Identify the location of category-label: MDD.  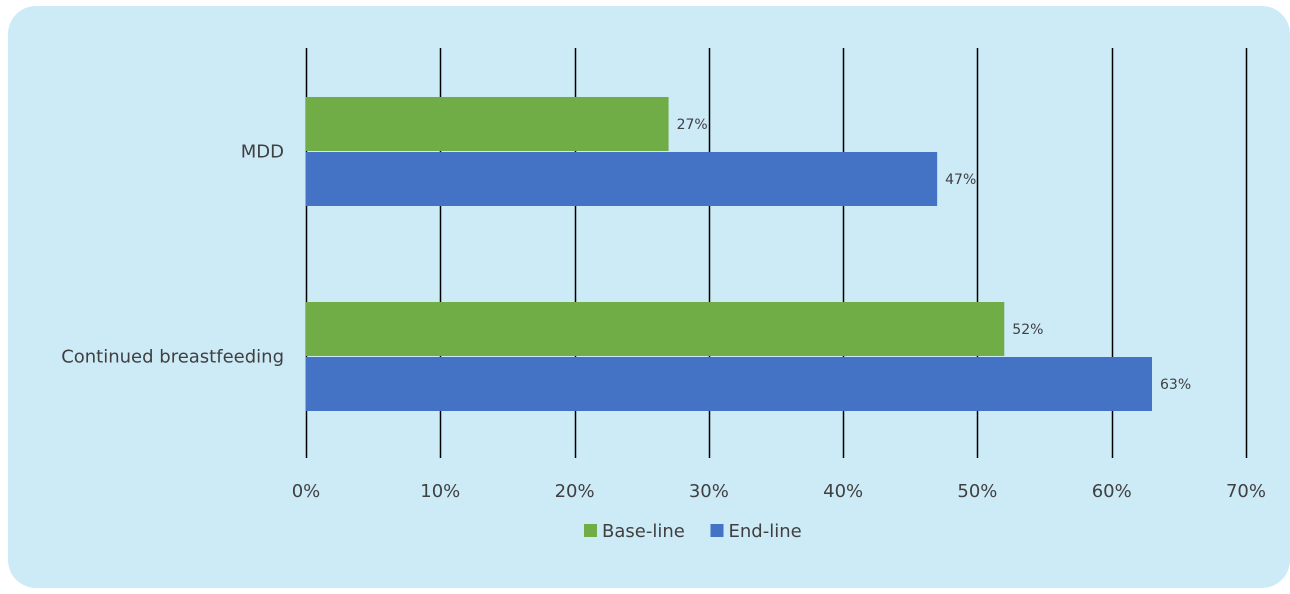
(262, 152).